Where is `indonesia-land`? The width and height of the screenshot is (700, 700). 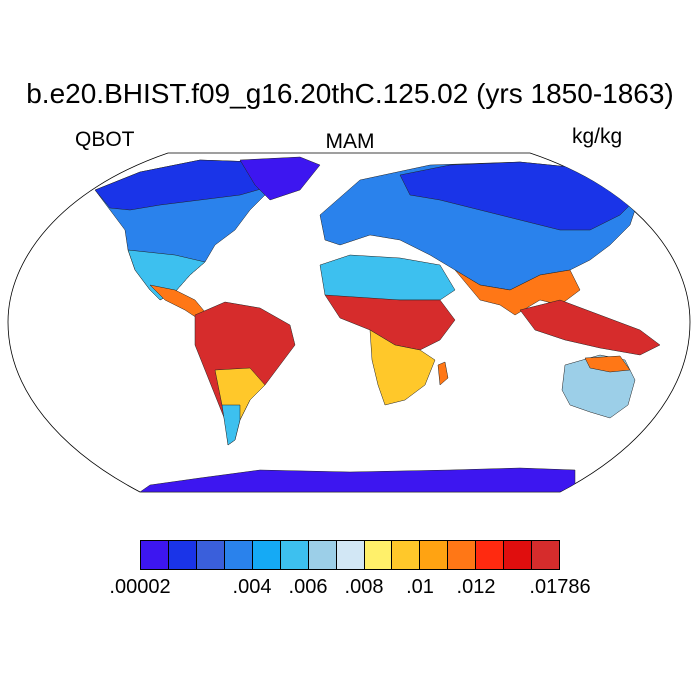
indonesia-land is located at coordinates (590, 327).